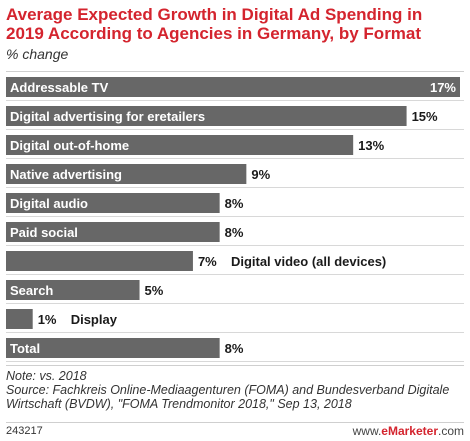 The height and width of the screenshot is (441, 470). I want to click on category-label: Digital audio, so click(49, 203).